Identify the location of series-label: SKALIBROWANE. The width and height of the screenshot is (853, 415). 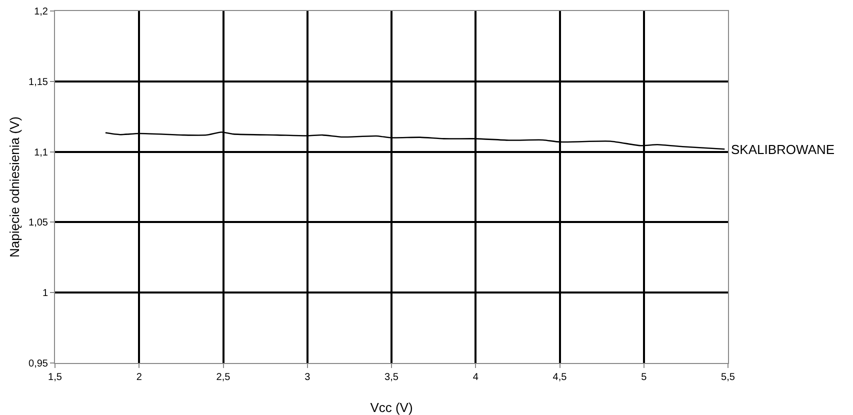
(783, 149).